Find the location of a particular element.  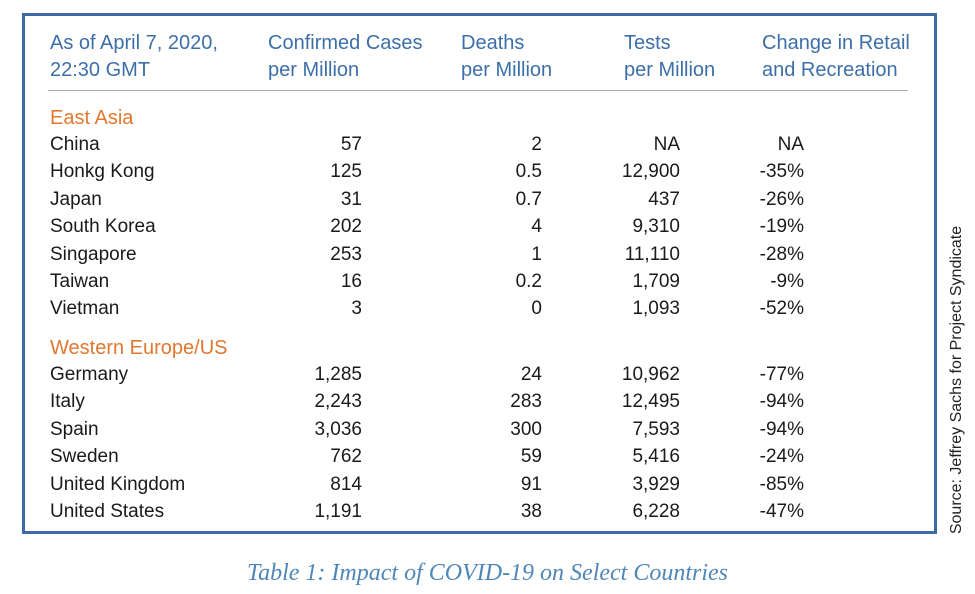

cases-cell: 125 is located at coordinates (346, 172).